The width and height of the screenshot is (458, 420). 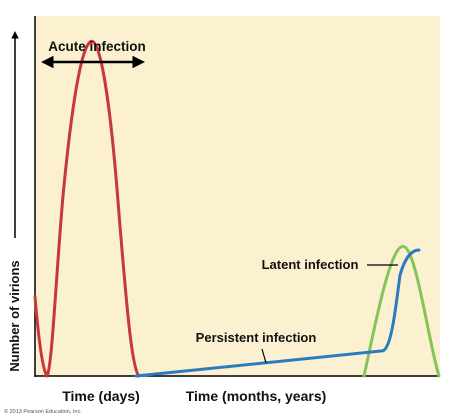 I want to click on annotation-acute-infection: Acute infection, so click(x=97, y=46).